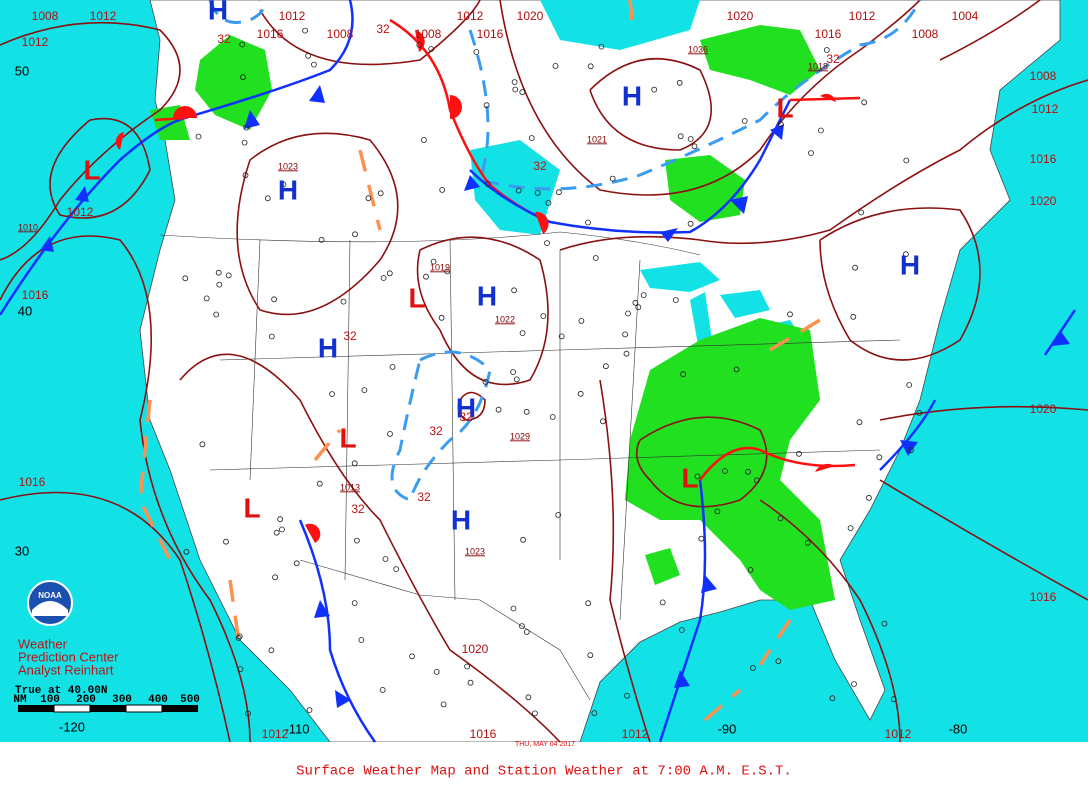  What do you see at coordinates (43, 643) in the screenshot?
I see `credit-line: Weather` at bounding box center [43, 643].